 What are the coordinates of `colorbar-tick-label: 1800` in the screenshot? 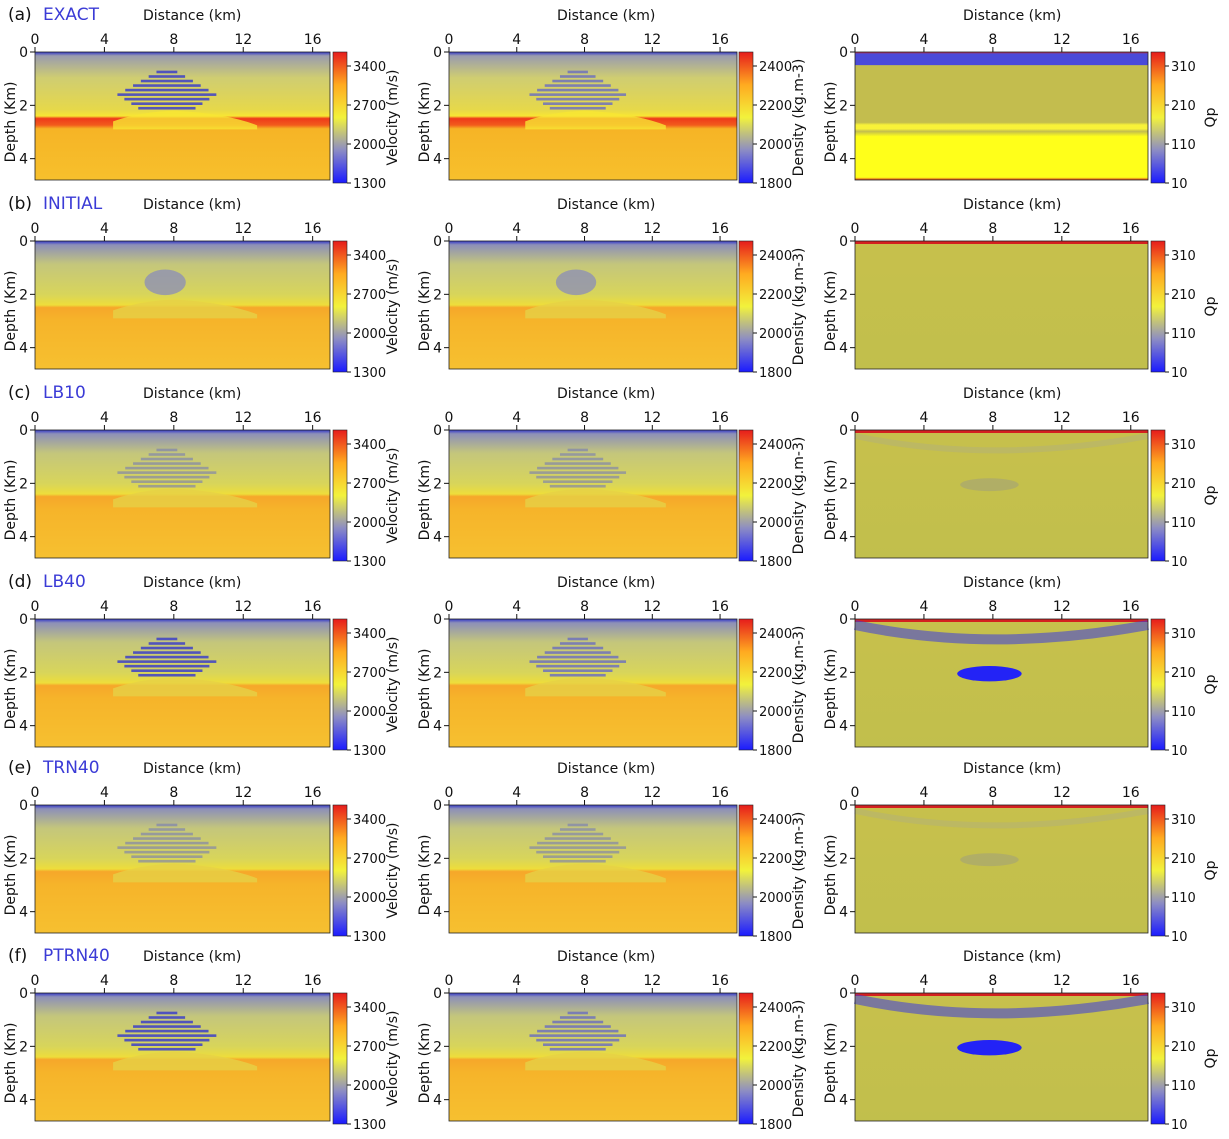 It's located at (775, 562).